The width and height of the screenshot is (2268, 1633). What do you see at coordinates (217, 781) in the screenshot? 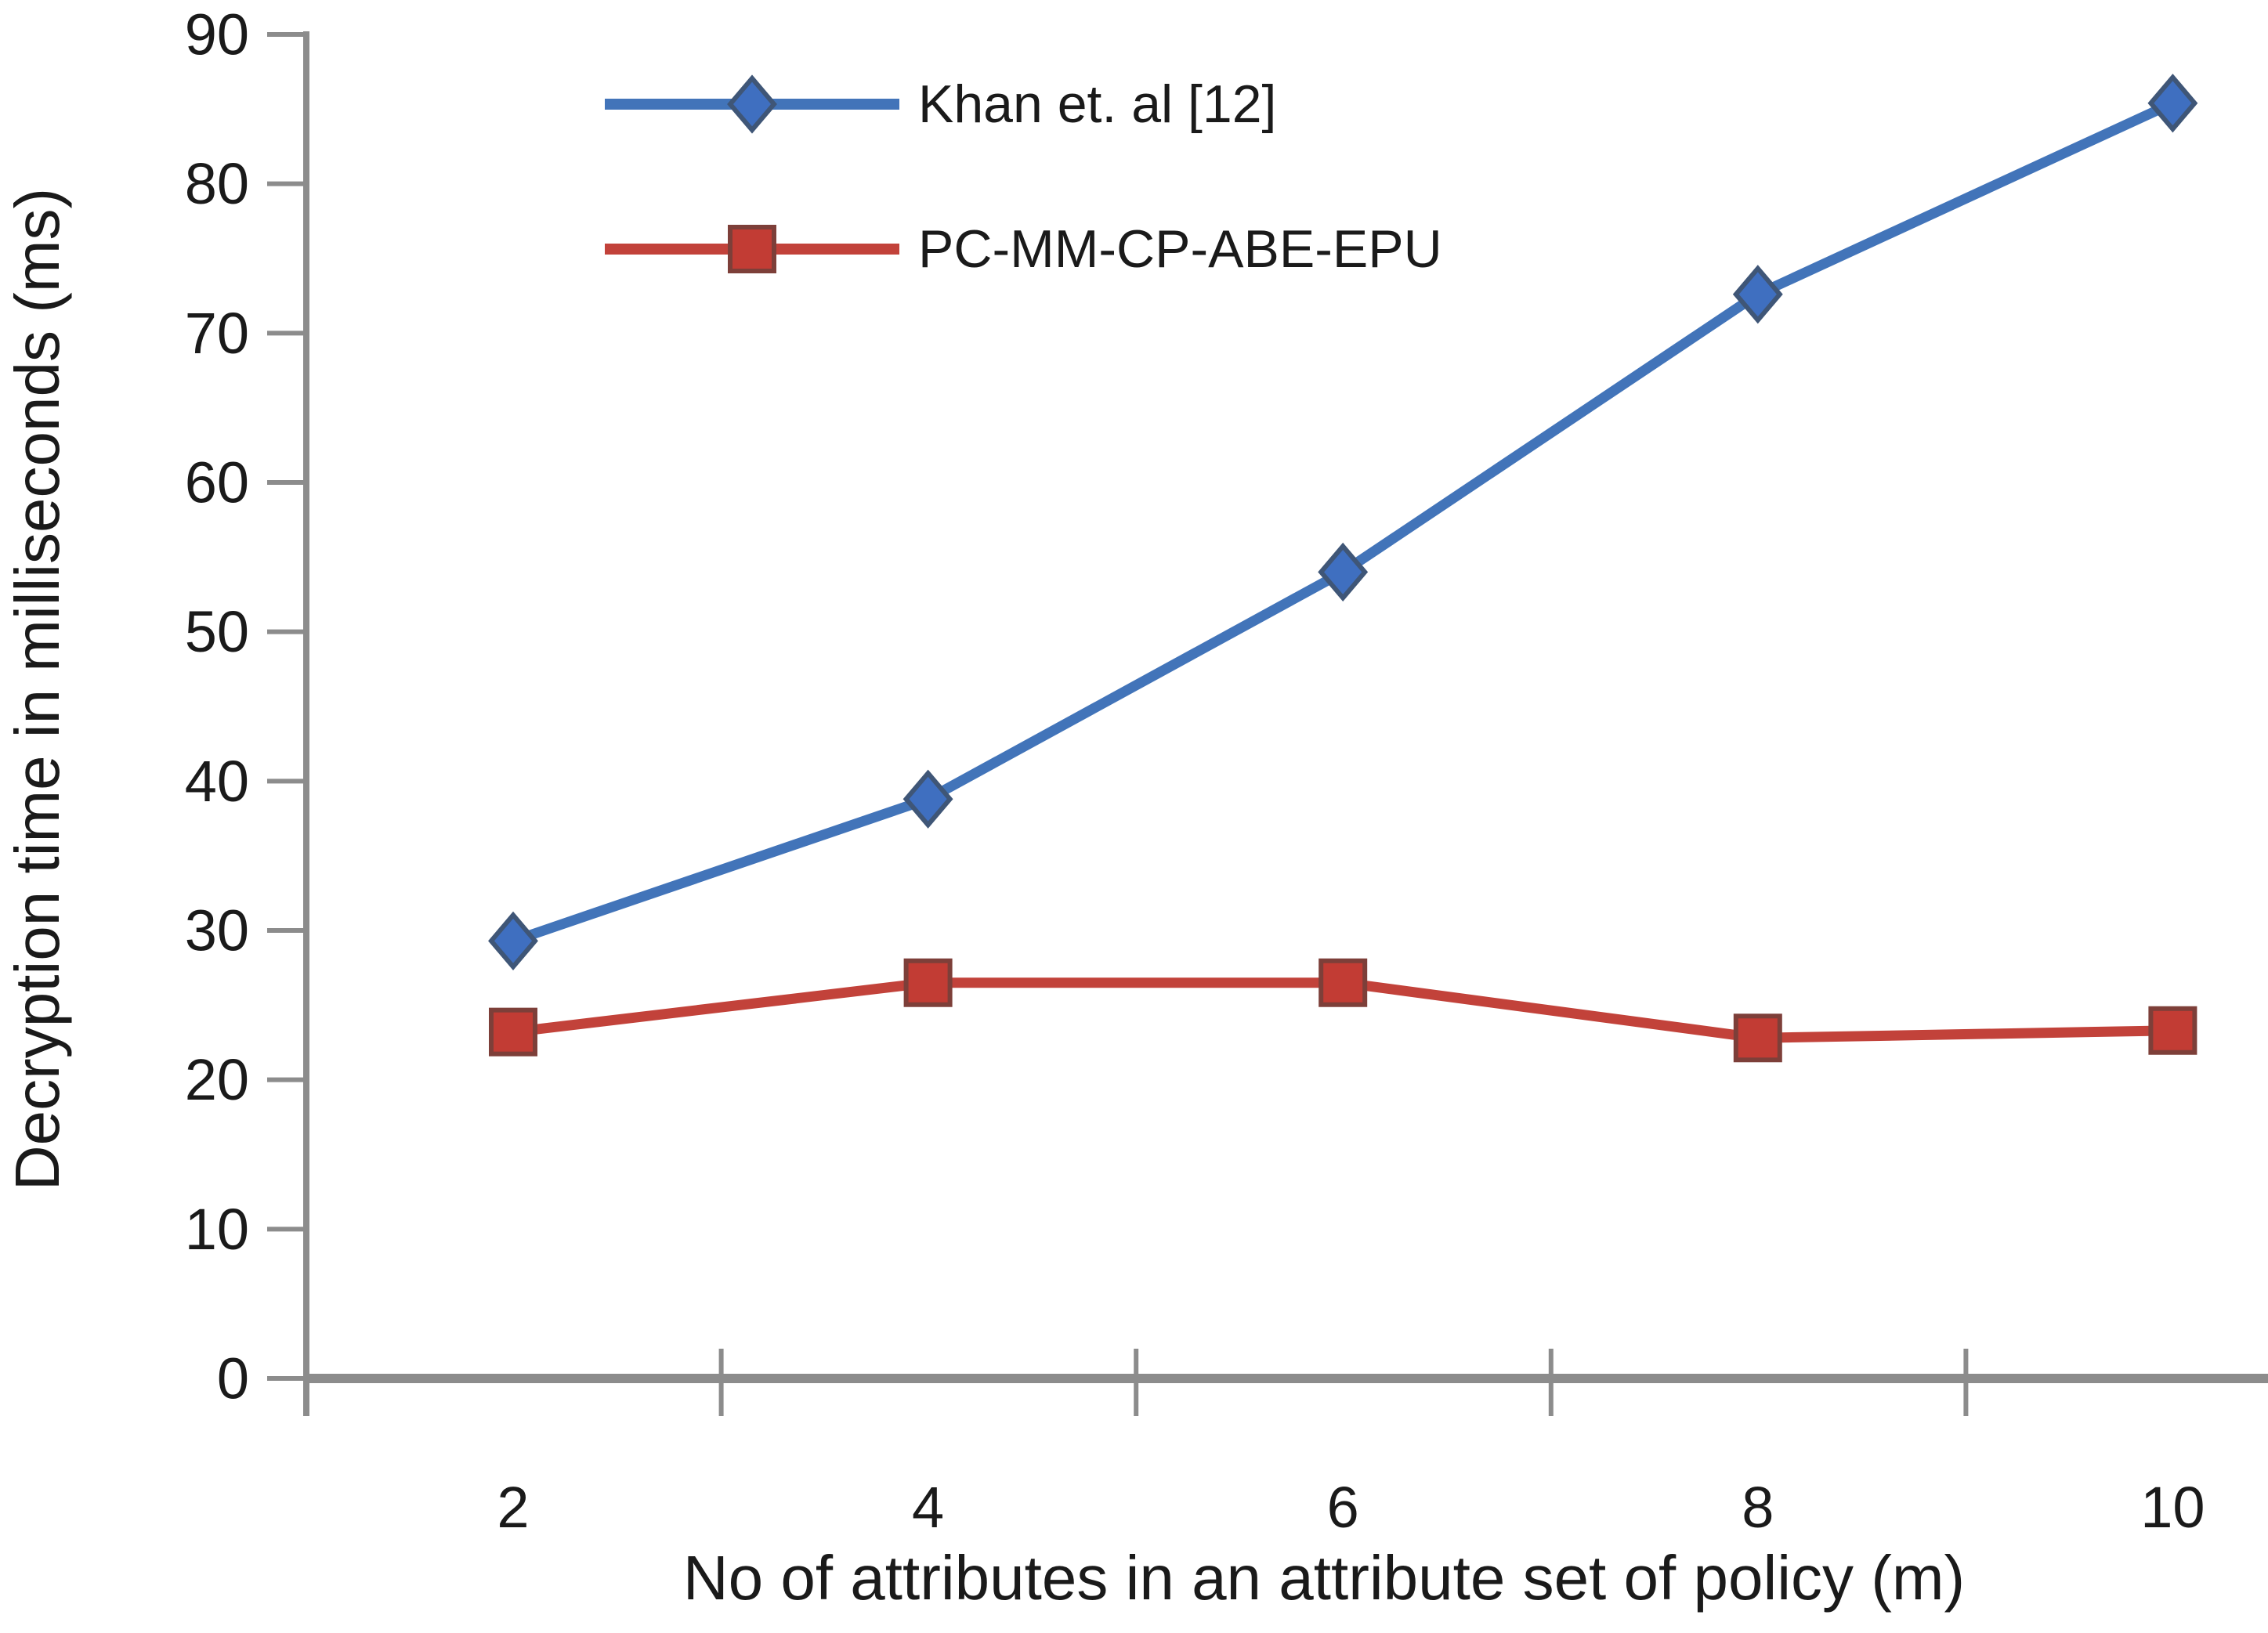
I see `y-tick-label: 40` at bounding box center [217, 781].